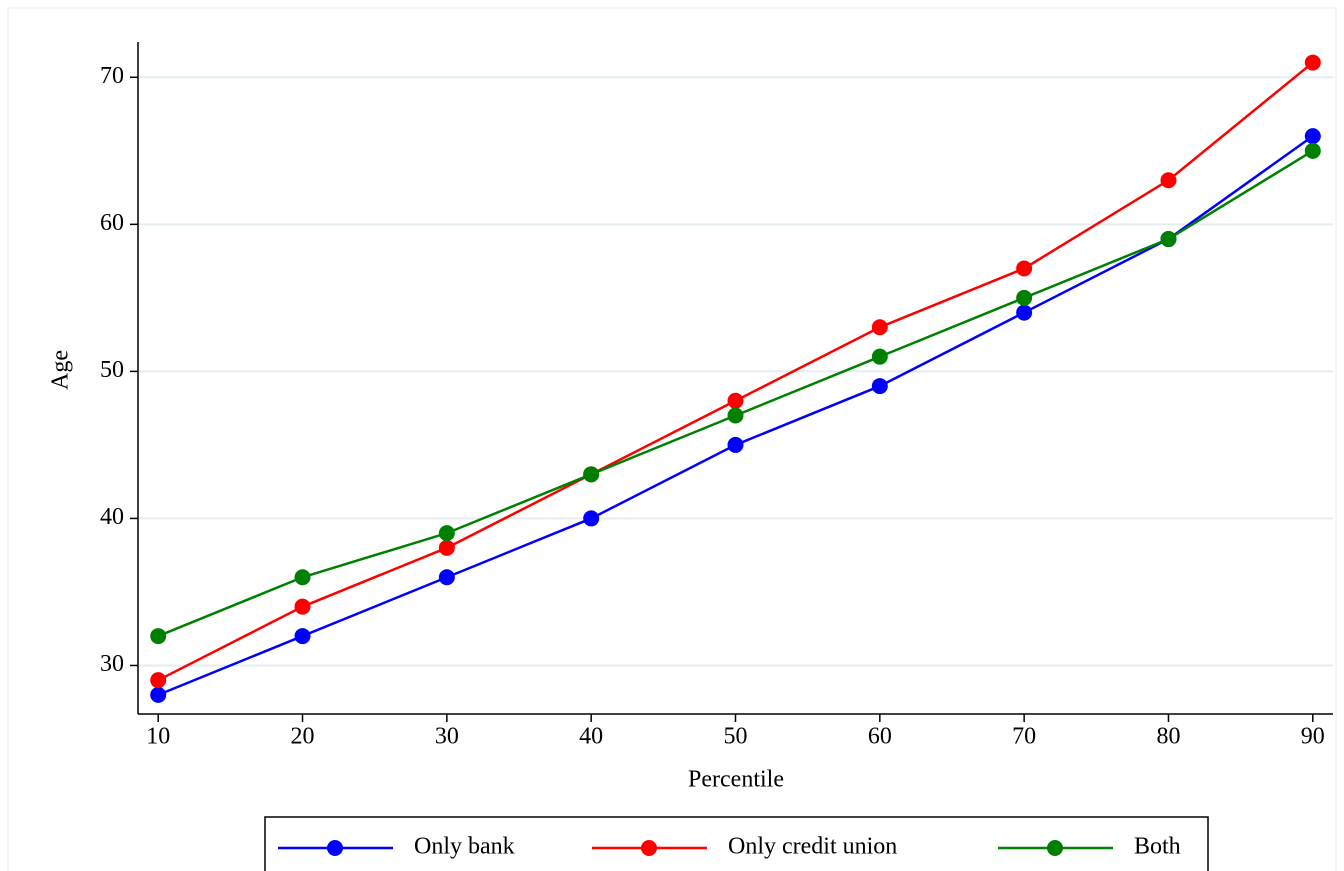 This screenshot has width=1344, height=871. Describe the element at coordinates (736, 737) in the screenshot. I see `x-tick-label: 50` at that location.